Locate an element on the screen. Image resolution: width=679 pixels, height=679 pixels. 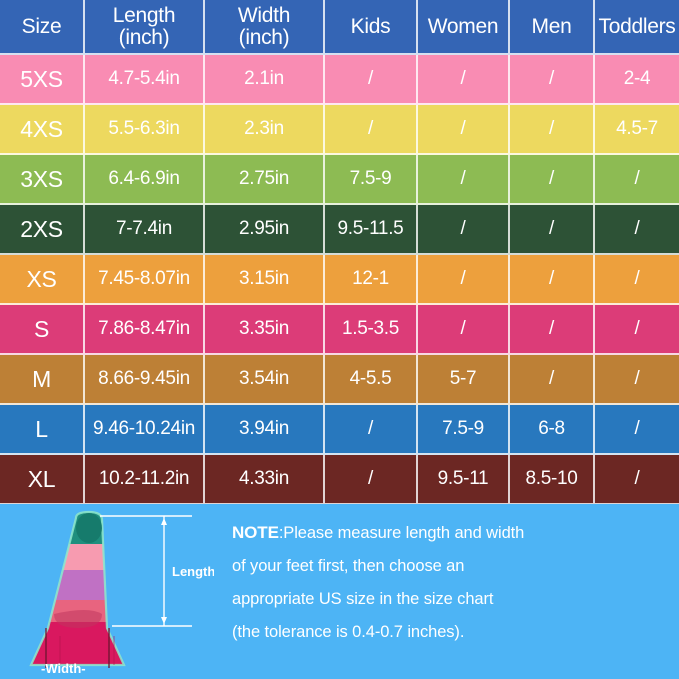
length-arrow-up is located at coordinates (164, 521).